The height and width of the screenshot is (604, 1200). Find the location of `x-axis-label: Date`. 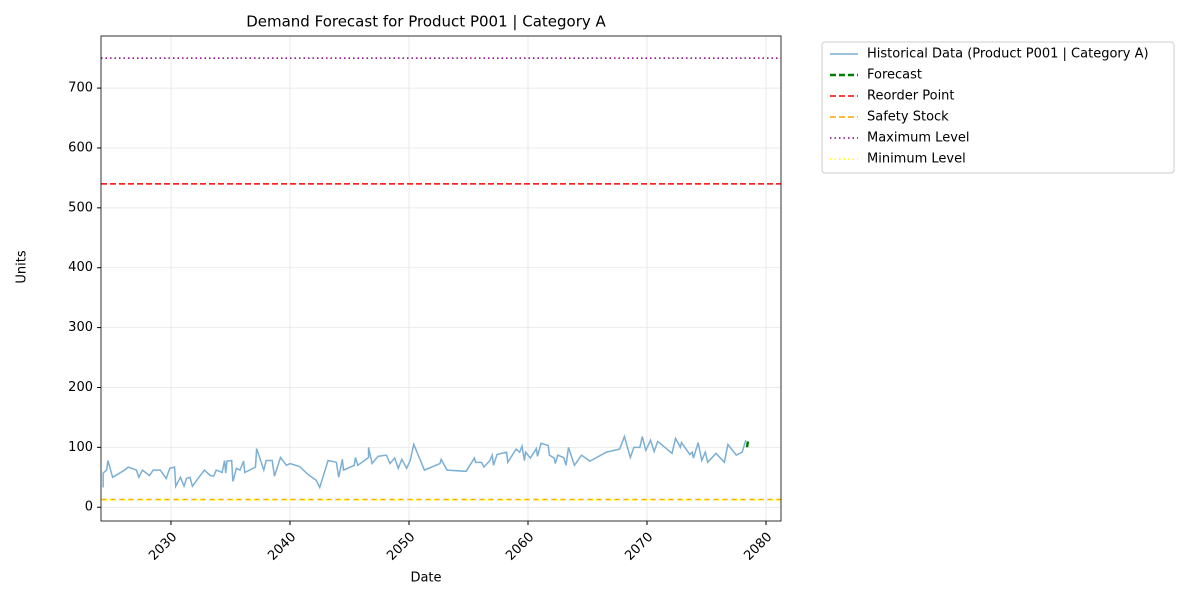

x-axis-label: Date is located at coordinates (425, 578).